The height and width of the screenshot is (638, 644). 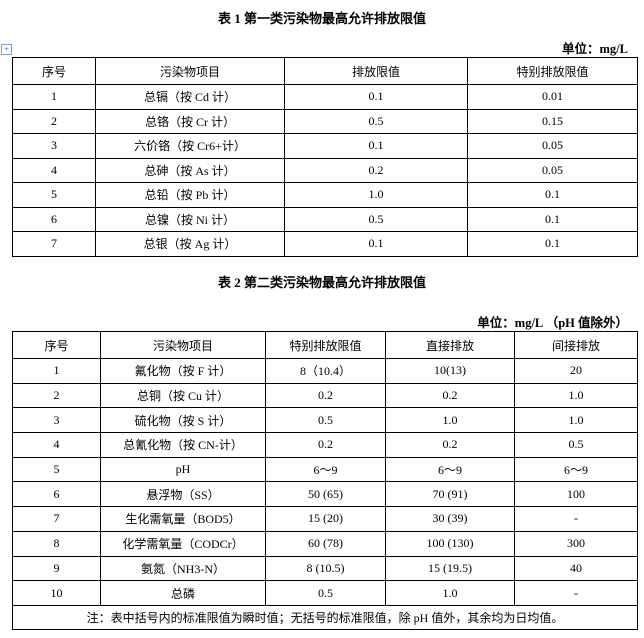 I want to click on table-cell: 50 (65), so click(x=325, y=494).